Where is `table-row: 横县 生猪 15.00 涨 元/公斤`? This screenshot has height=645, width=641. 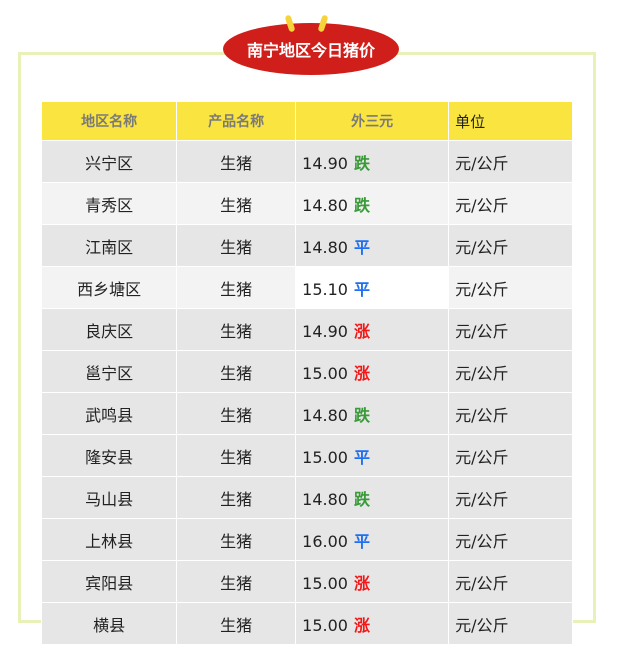
table-row: 横县 生猪 15.00 涨 元/公斤 is located at coordinates (306, 623).